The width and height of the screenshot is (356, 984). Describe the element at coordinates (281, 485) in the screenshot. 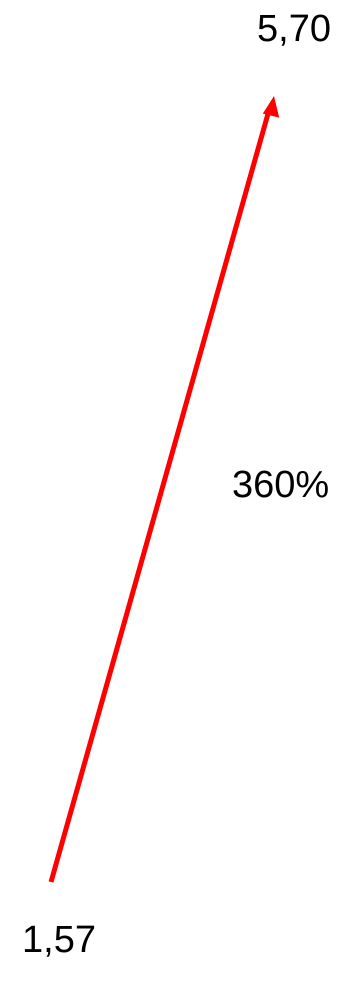

I see `change-percent-label: 360%` at that location.